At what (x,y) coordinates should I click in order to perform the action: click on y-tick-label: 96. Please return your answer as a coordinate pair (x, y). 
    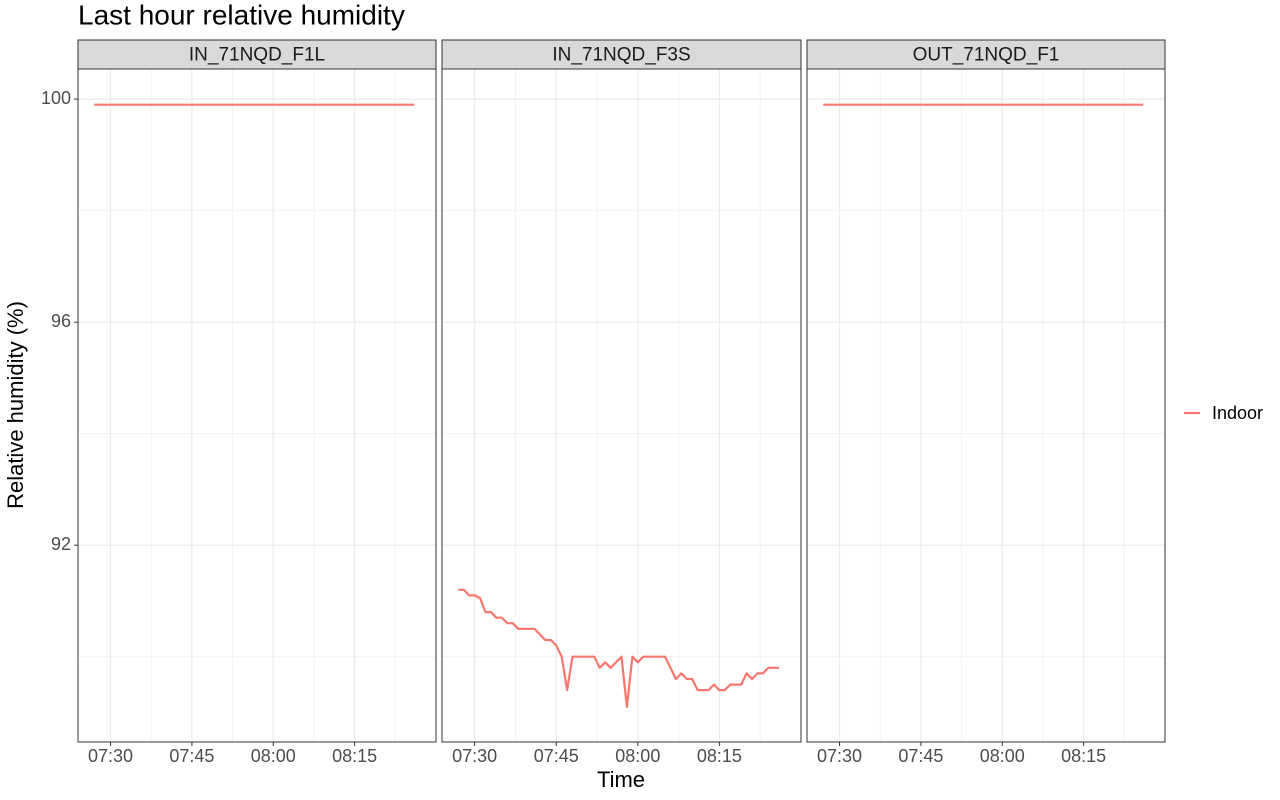
    Looking at the image, I should click on (61, 321).